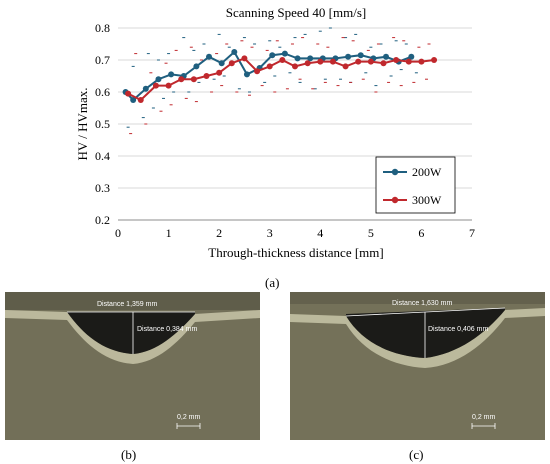 Image resolution: width=550 pixels, height=464 pixels. I want to click on legend: 200W 300W, so click(415, 185).